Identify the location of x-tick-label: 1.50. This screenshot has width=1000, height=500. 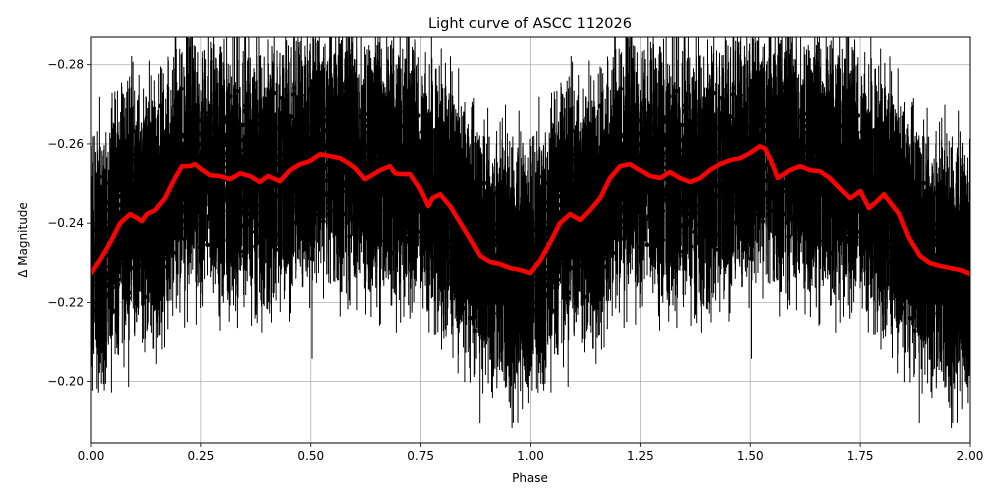
(750, 456).